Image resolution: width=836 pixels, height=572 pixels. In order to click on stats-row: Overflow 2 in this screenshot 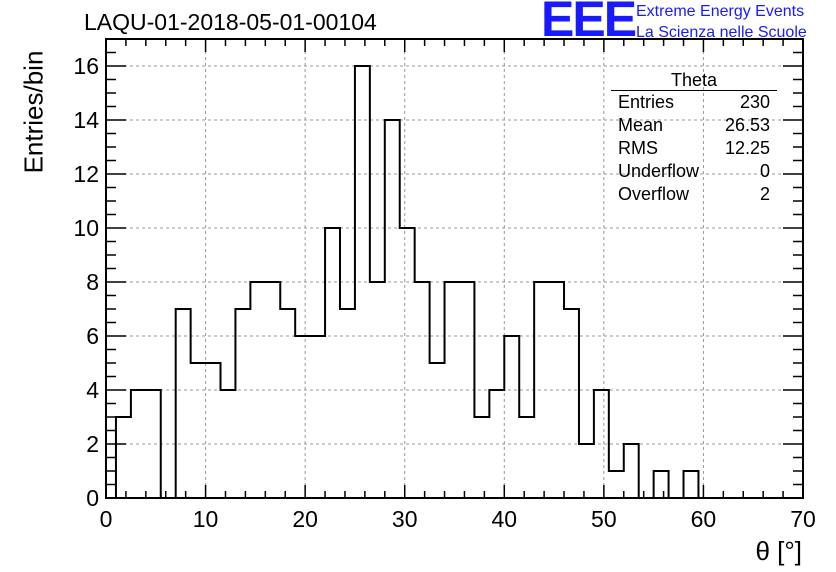, I will do `click(694, 194)`.